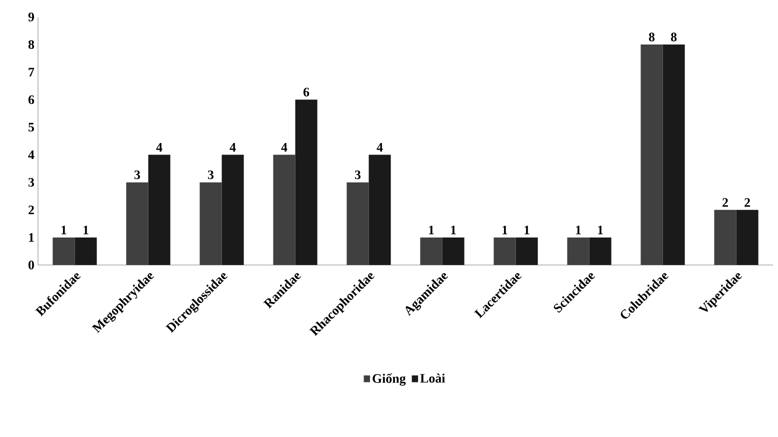  I want to click on data-label: 6, so click(306, 92).